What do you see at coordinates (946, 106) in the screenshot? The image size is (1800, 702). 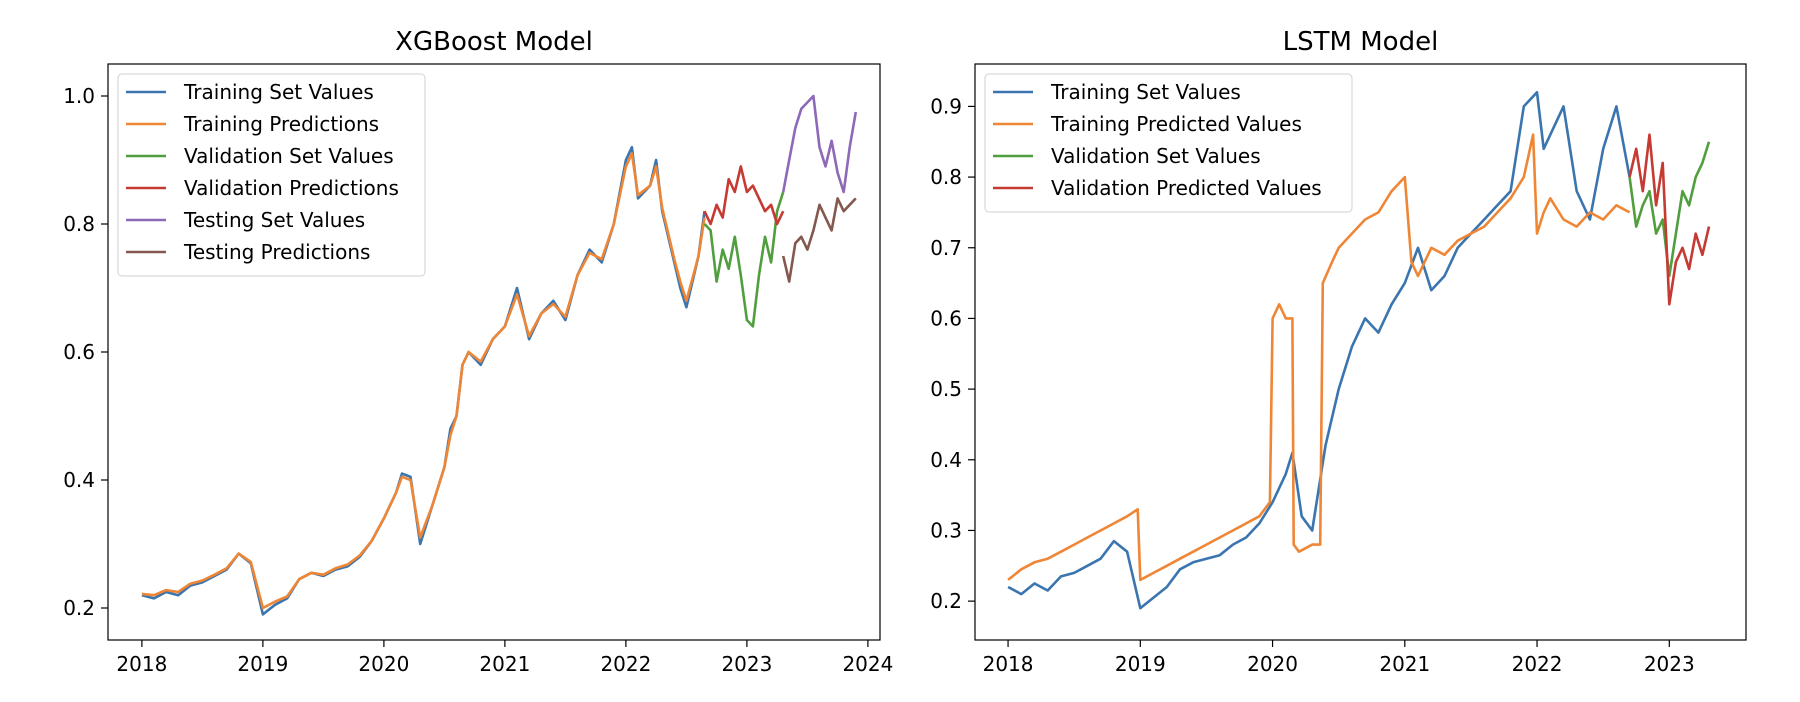 I see `y-tick-label: 0.9` at bounding box center [946, 106].